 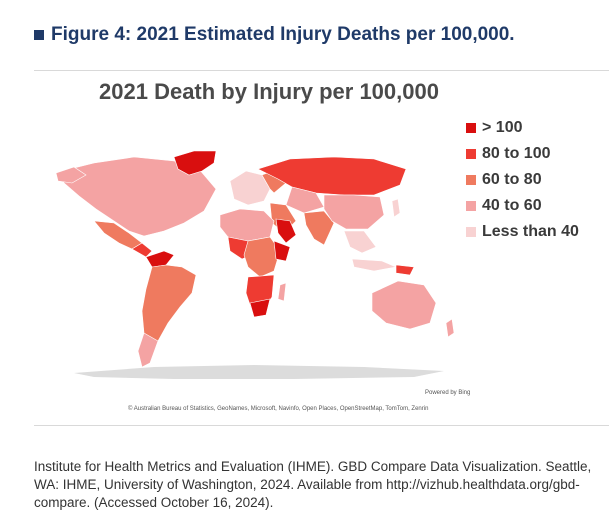 I want to click on region-new-zealand, so click(x=450, y=328).